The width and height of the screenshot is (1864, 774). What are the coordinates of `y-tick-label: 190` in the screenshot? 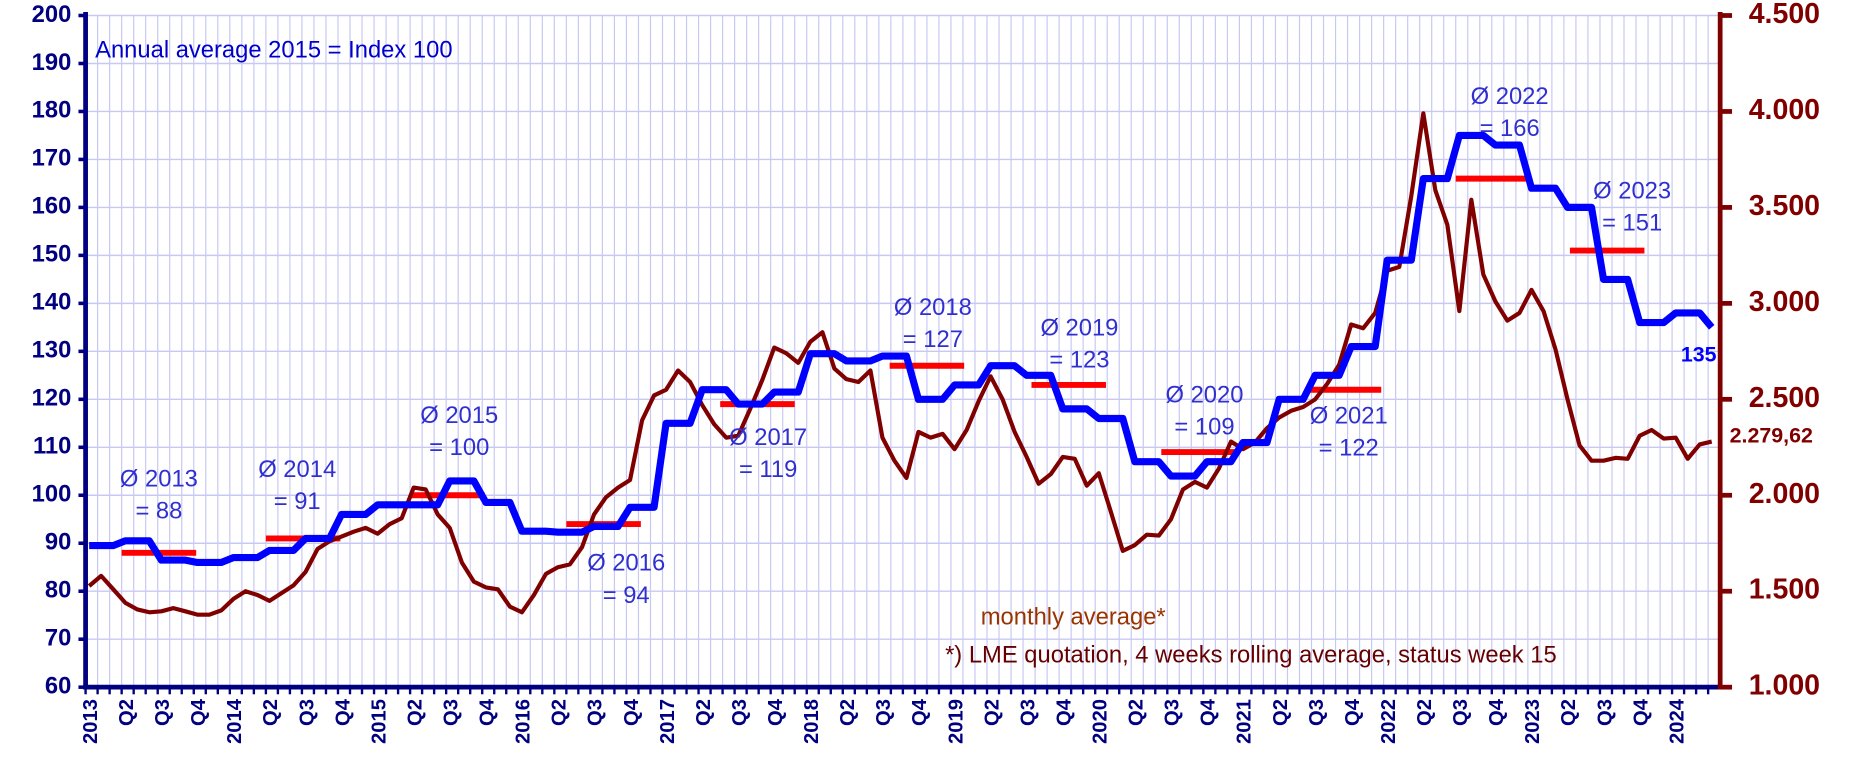 It's located at (52, 62).